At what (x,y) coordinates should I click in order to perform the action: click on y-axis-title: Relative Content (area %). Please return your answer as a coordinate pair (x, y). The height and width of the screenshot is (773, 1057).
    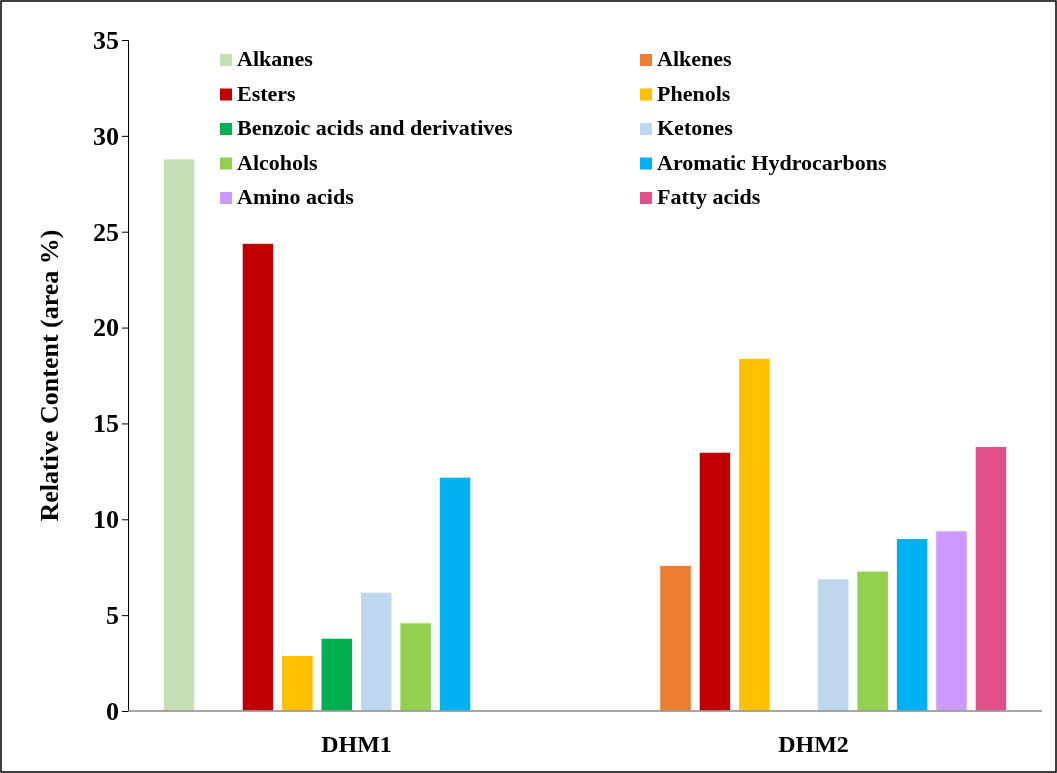
    Looking at the image, I should click on (49, 375).